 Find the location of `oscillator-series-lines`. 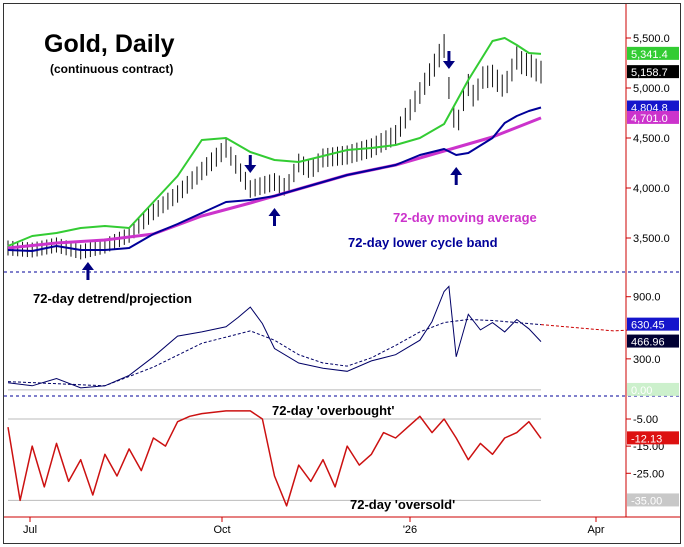

oscillator-series-lines is located at coordinates (274, 458).